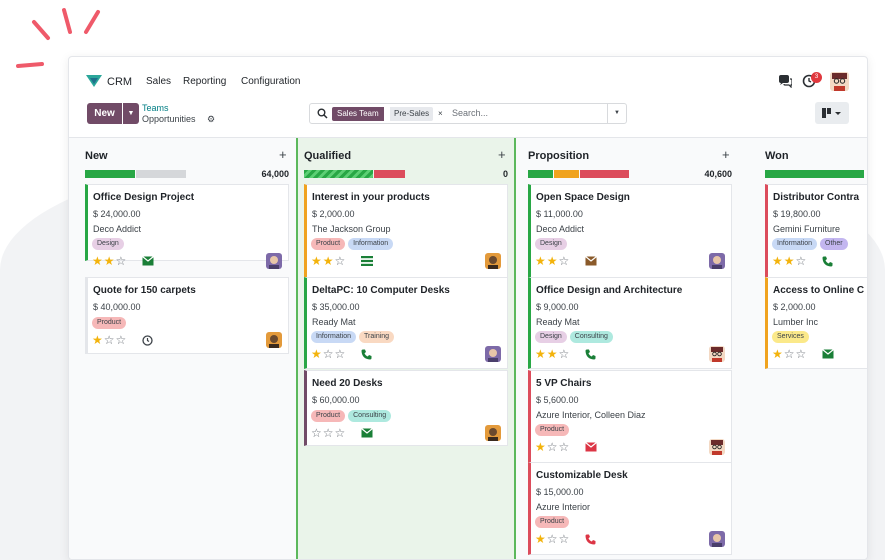 This screenshot has width=885, height=560. Describe the element at coordinates (322, 113) in the screenshot. I see `search-icon` at that location.